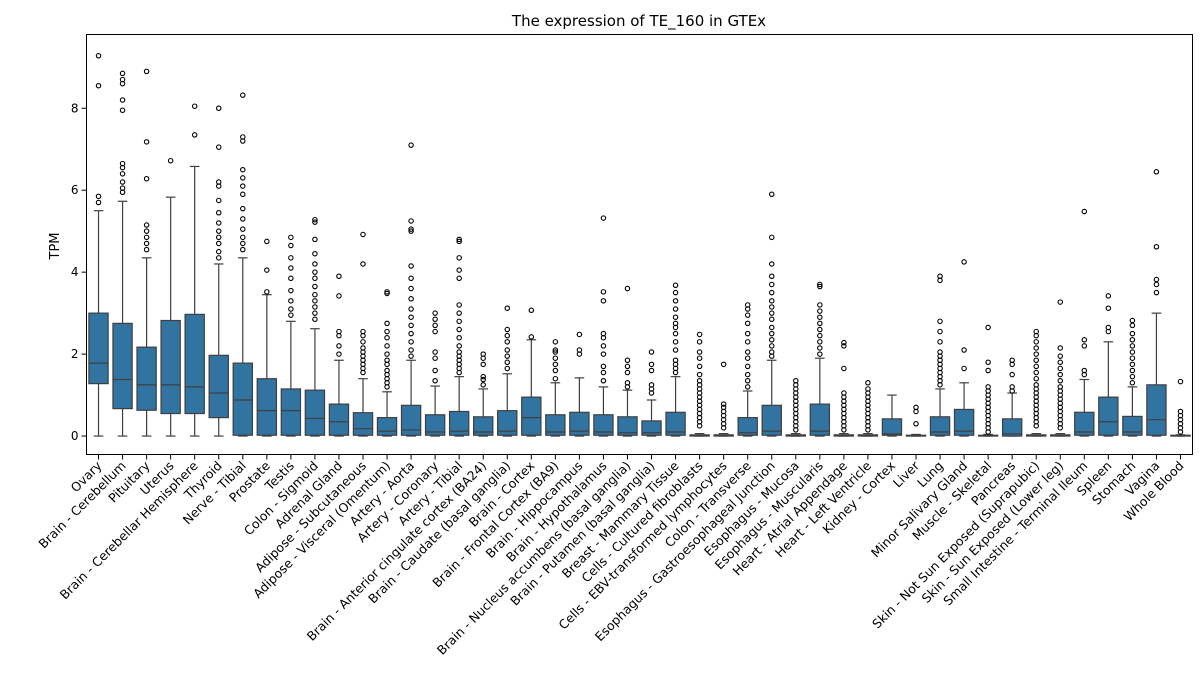  Describe the element at coordinates (75, 190) in the screenshot. I see `y-tick-label: 6` at that location.